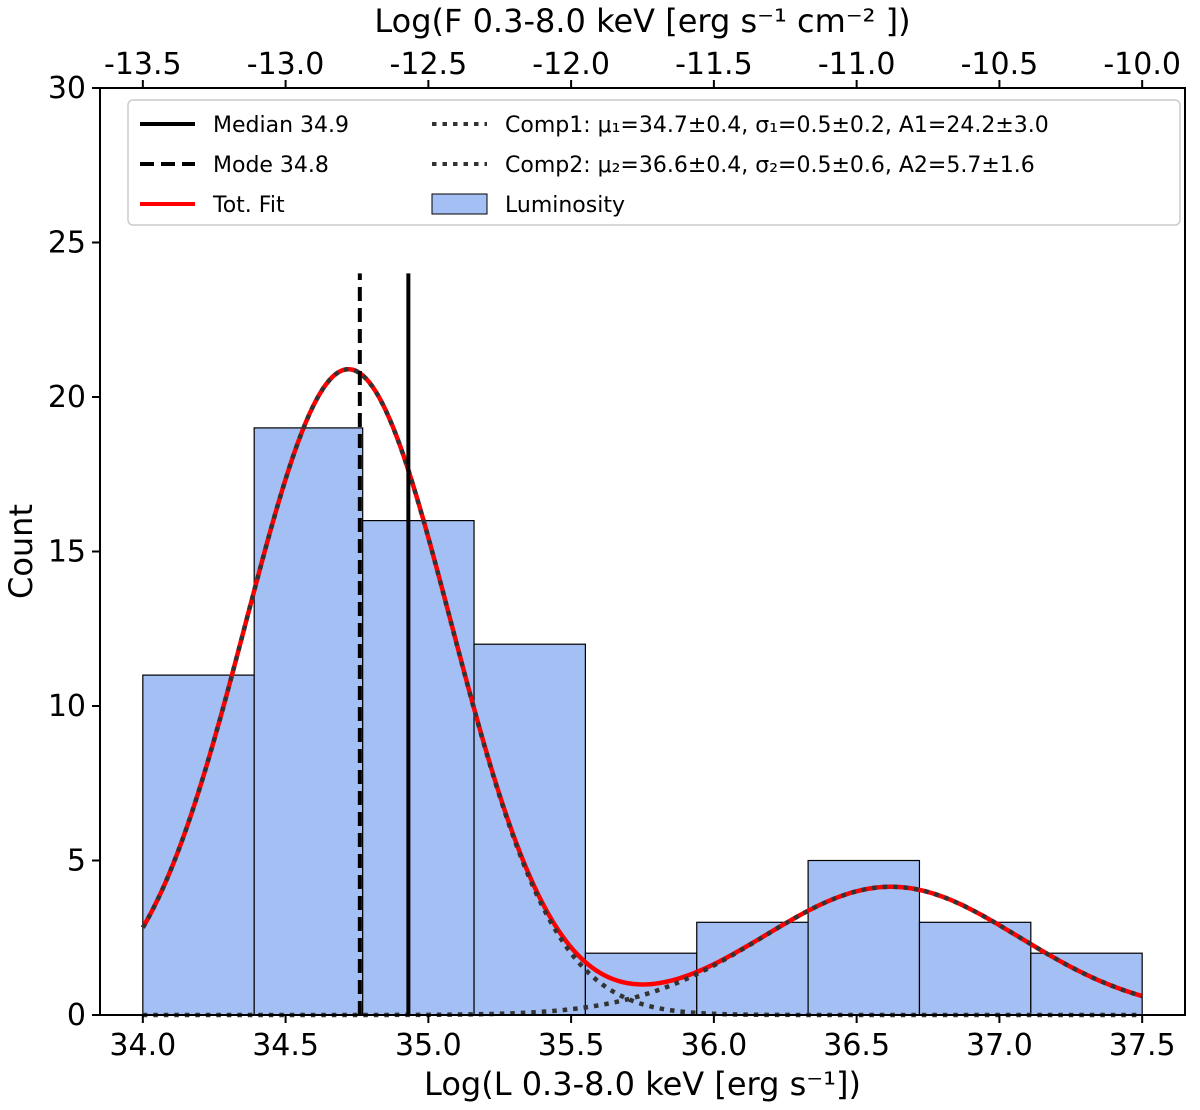 The height and width of the screenshot is (1110, 1200). What do you see at coordinates (67, 397) in the screenshot?
I see `y-tick-label: 20` at bounding box center [67, 397].